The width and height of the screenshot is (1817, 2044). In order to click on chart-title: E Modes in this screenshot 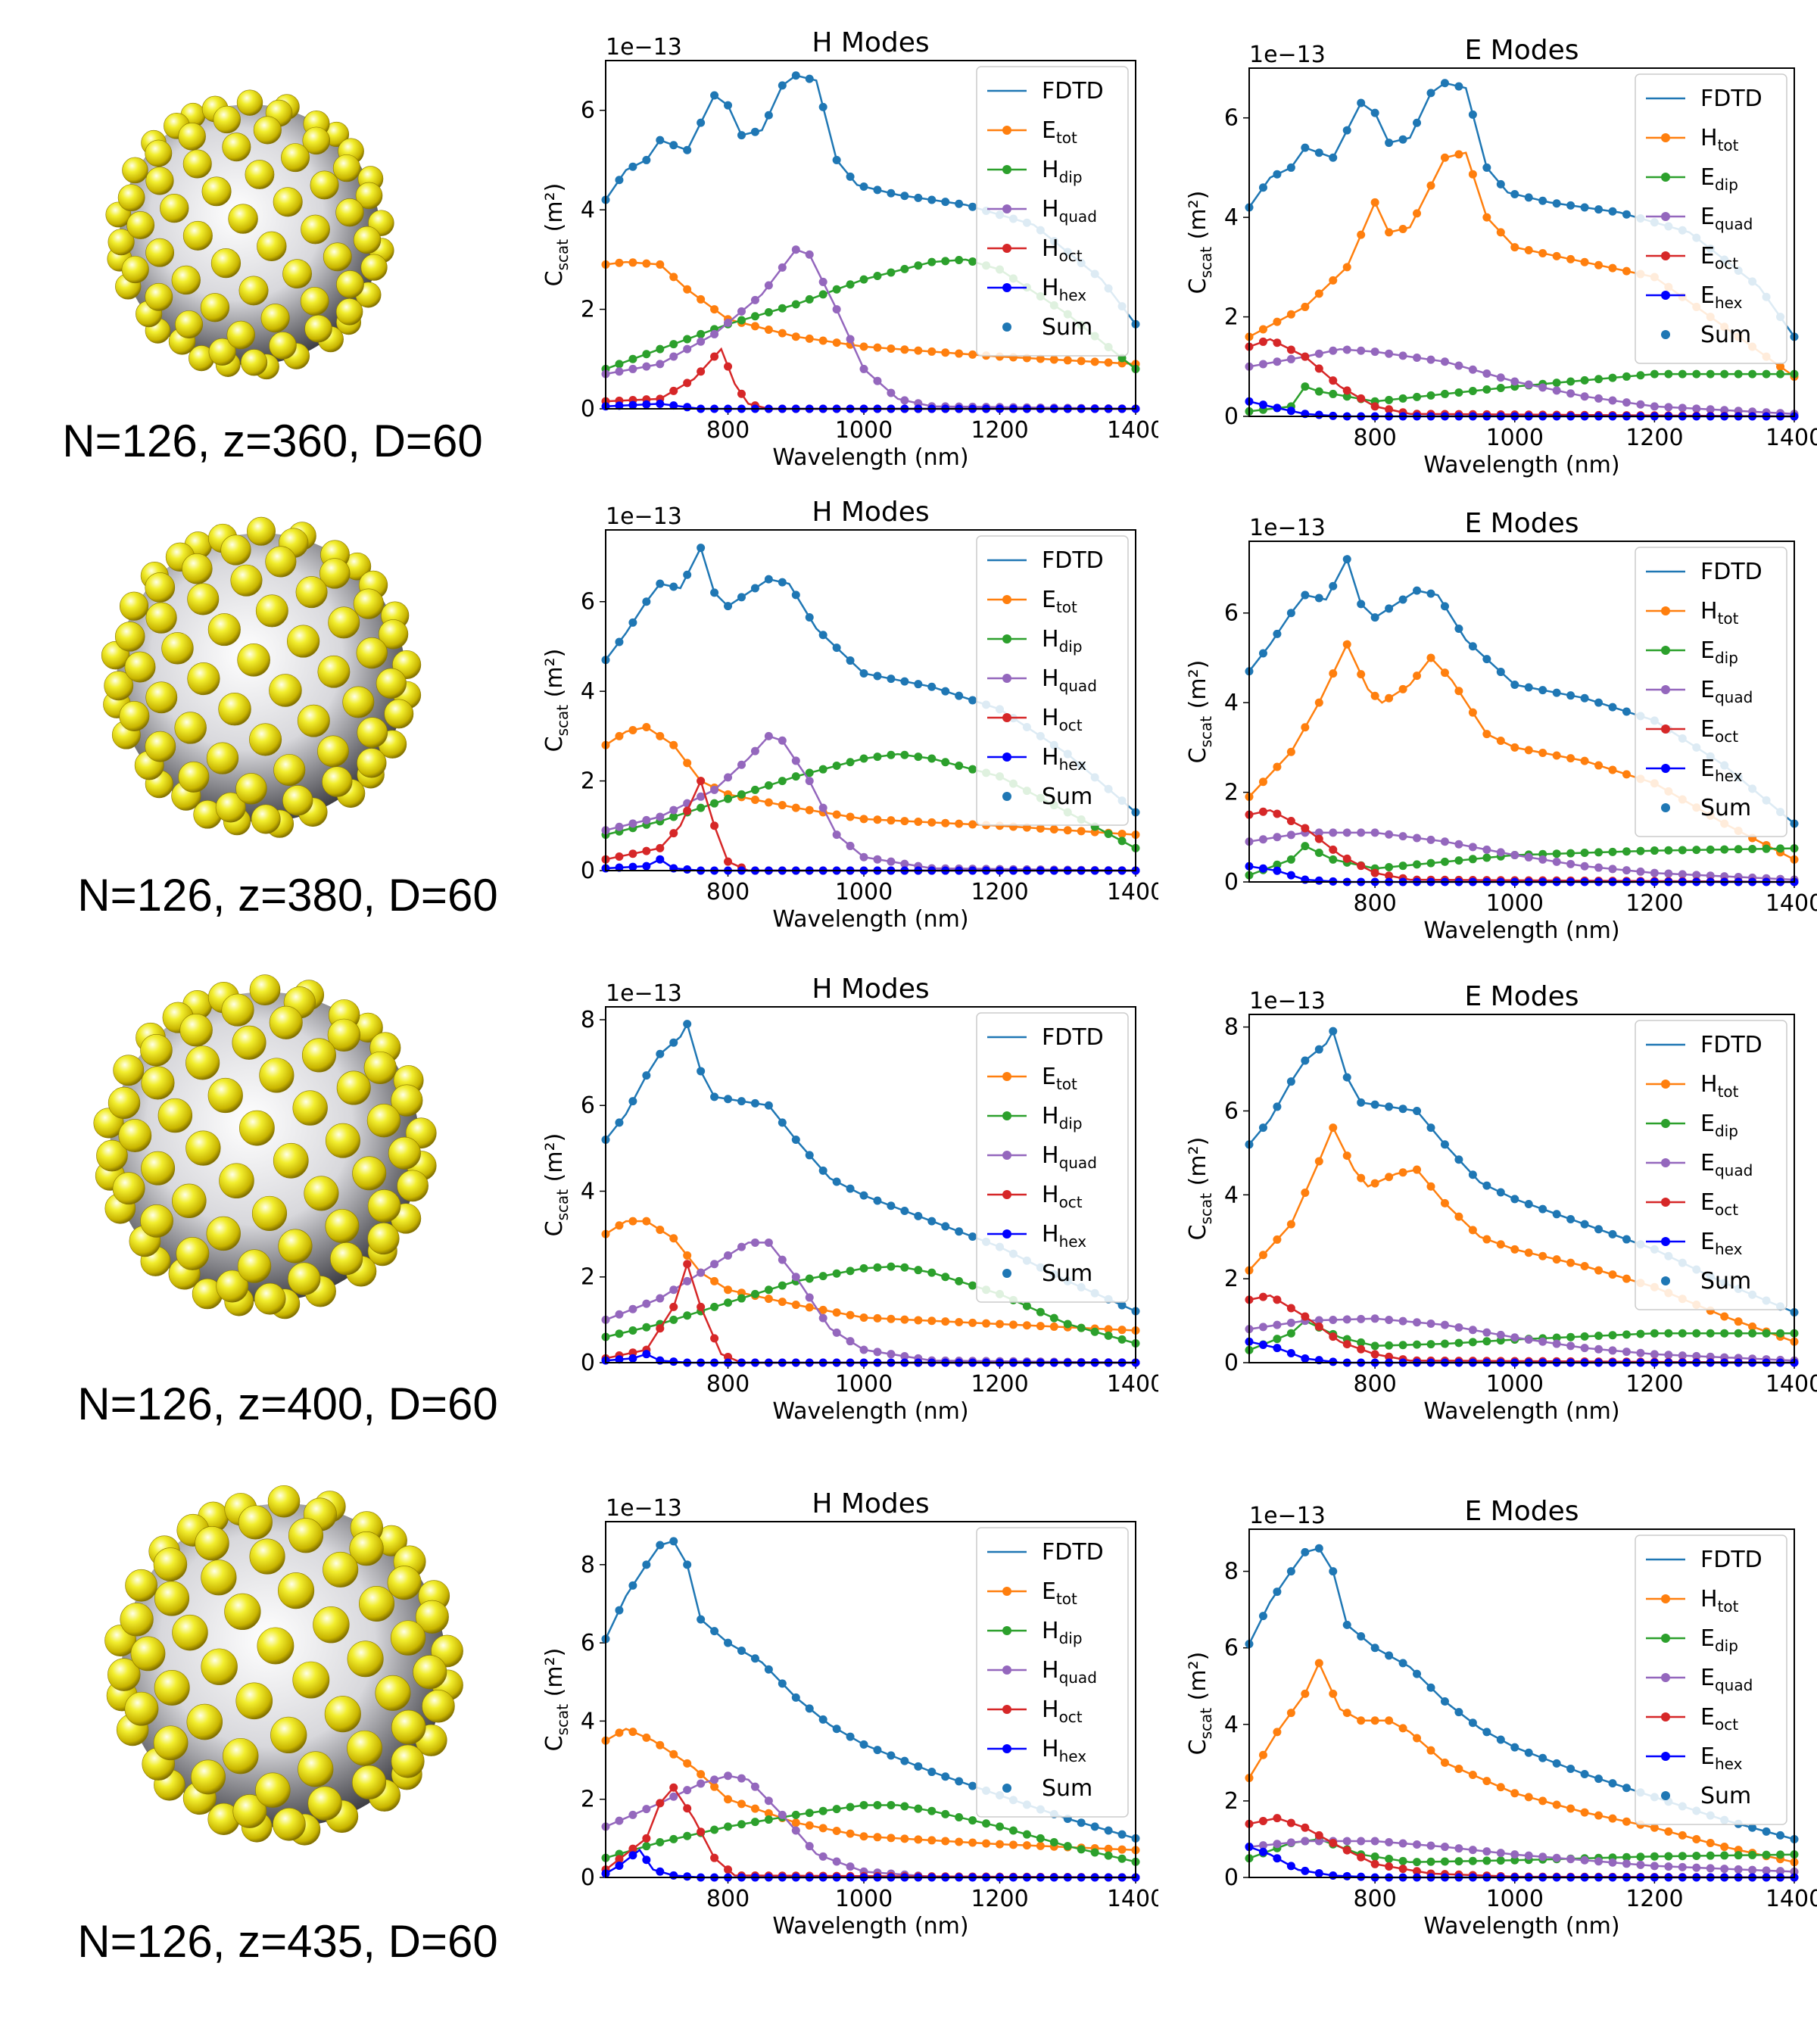, I will do `click(1521, 1511)`.